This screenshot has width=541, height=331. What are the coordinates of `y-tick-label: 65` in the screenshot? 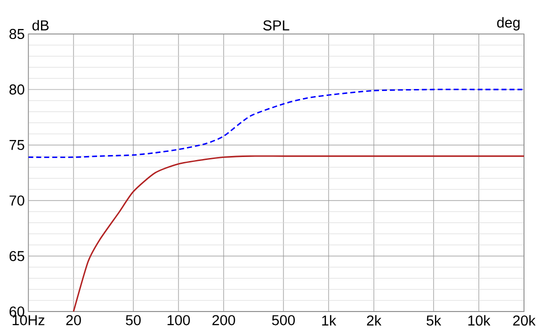 It's located at (17, 255).